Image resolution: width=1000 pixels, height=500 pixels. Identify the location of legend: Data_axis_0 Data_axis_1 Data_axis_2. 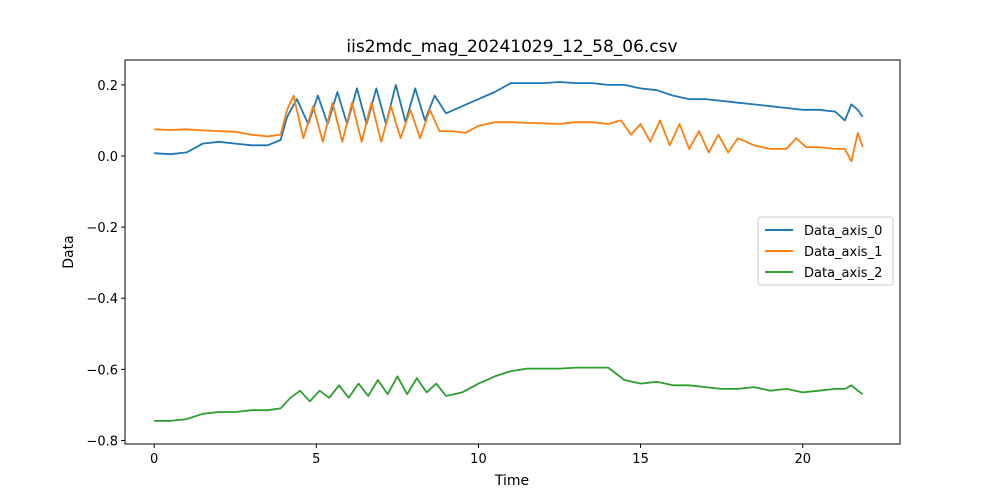
(825, 251).